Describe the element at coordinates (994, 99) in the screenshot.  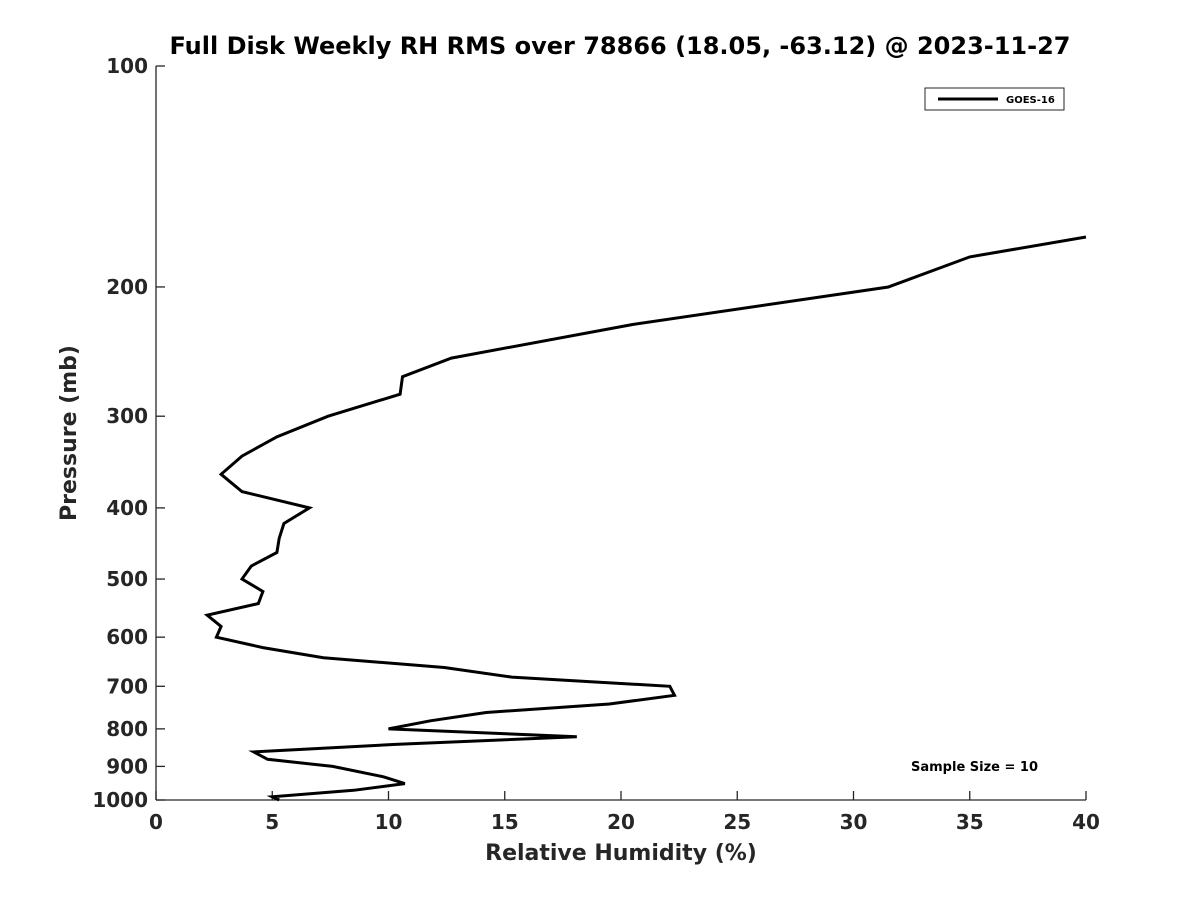
I see `legend: GOES-16` at that location.